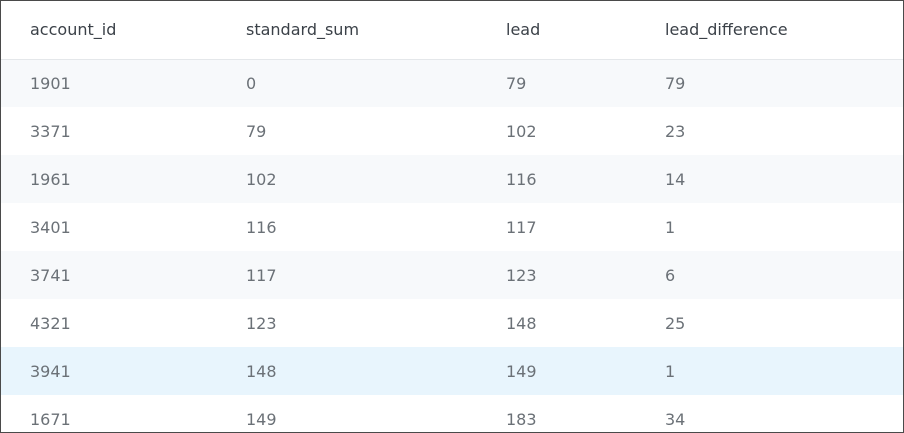 Image resolution: width=904 pixels, height=433 pixels. I want to click on cell-account-id: 3371, so click(50, 131).